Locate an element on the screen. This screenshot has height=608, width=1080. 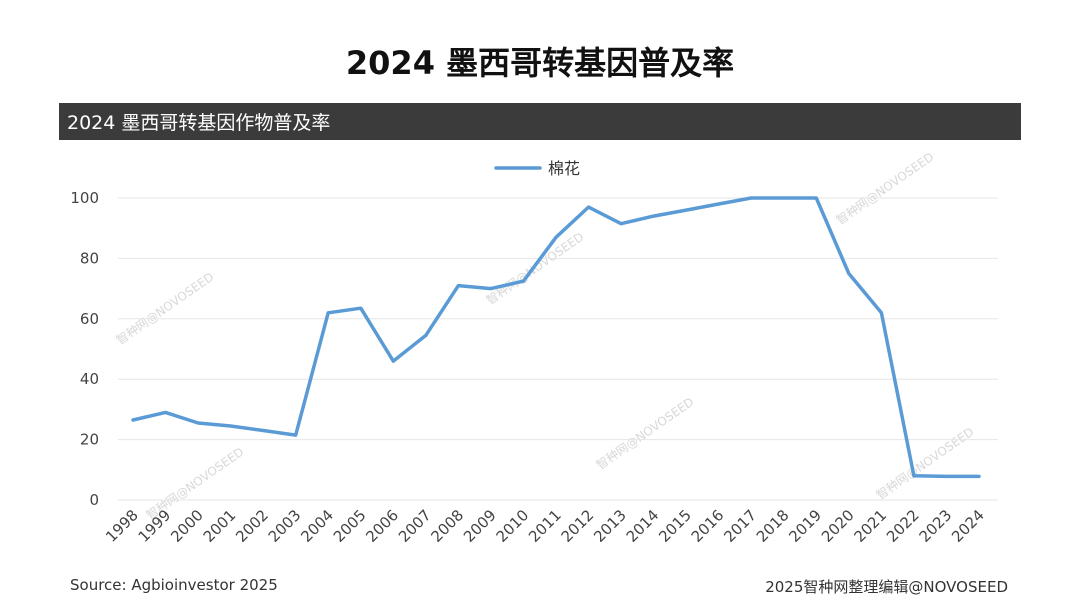
page-title: 2024 墨西哥转基因普及率 is located at coordinates (540, 63).